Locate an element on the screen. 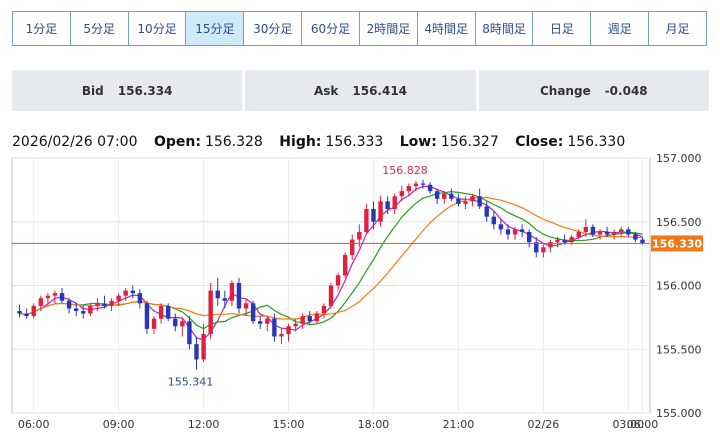 The height and width of the screenshot is (432, 720). x-tick-label: 03:00 is located at coordinates (628, 424).